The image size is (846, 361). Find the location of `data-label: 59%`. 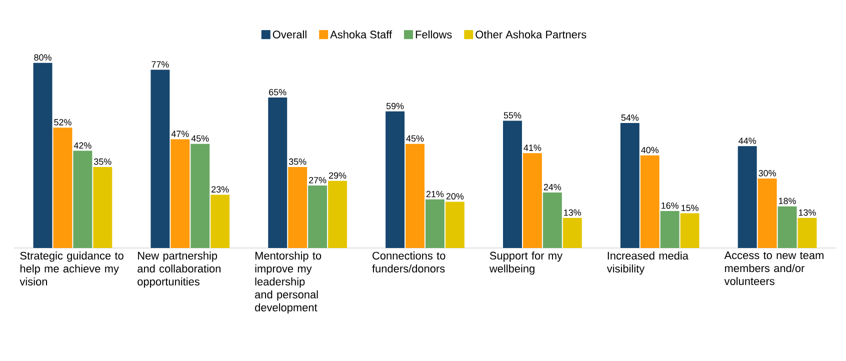

data-label: 59% is located at coordinates (395, 106).